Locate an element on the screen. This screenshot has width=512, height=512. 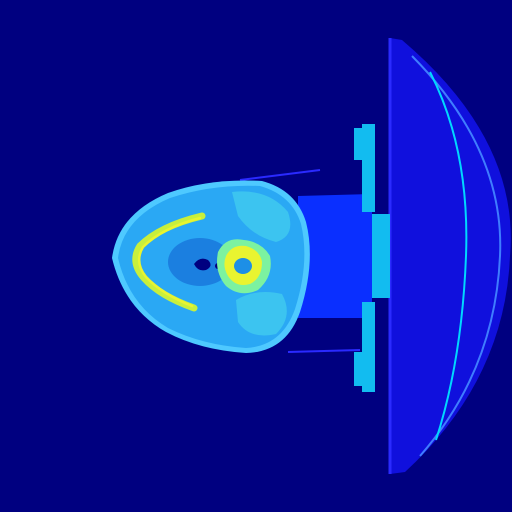
lower-clamp is located at coordinates (368, 347).